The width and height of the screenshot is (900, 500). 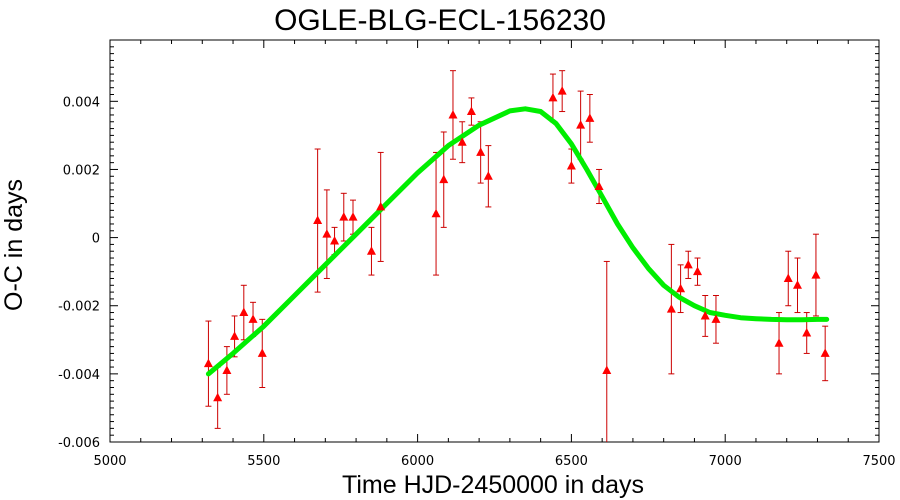 I want to click on y-tick-label: 0.002, so click(x=81, y=170).